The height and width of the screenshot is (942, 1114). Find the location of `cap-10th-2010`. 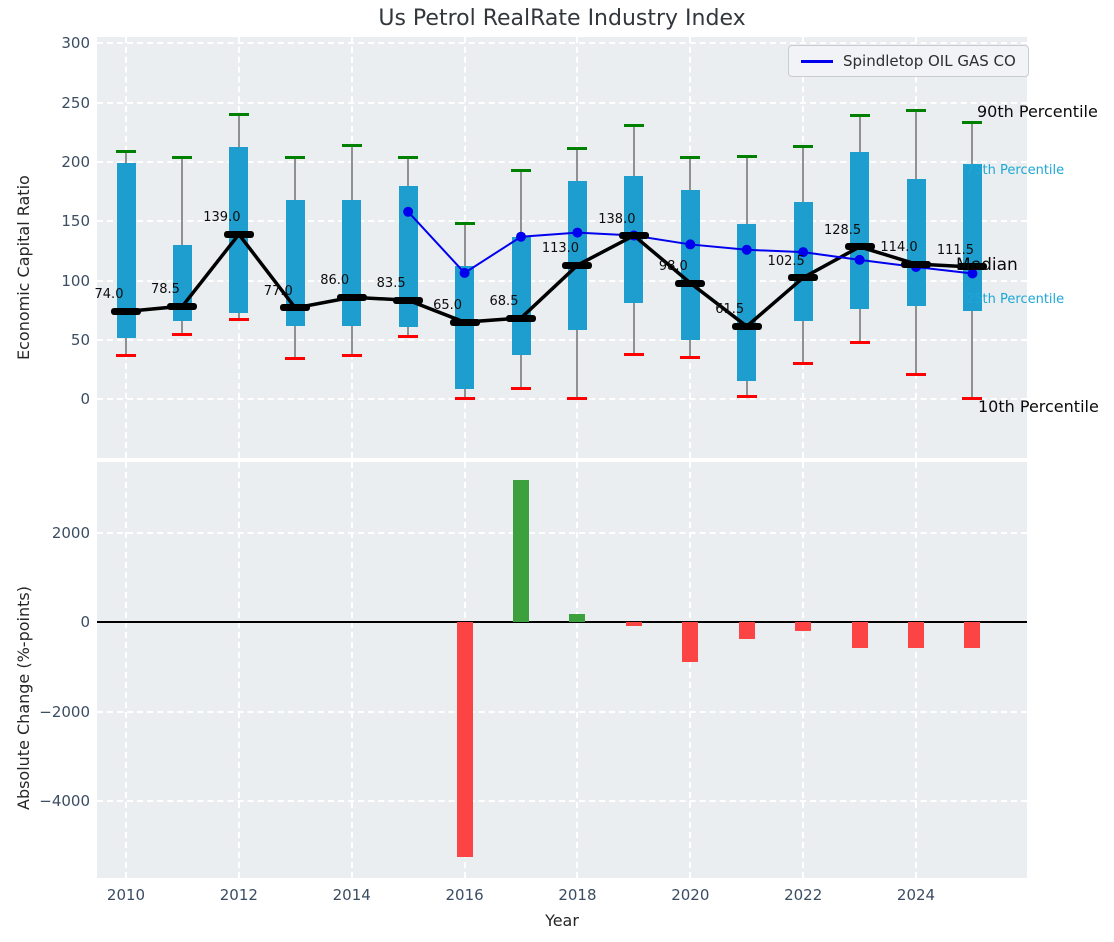

cap-10th-2010 is located at coordinates (126, 355).